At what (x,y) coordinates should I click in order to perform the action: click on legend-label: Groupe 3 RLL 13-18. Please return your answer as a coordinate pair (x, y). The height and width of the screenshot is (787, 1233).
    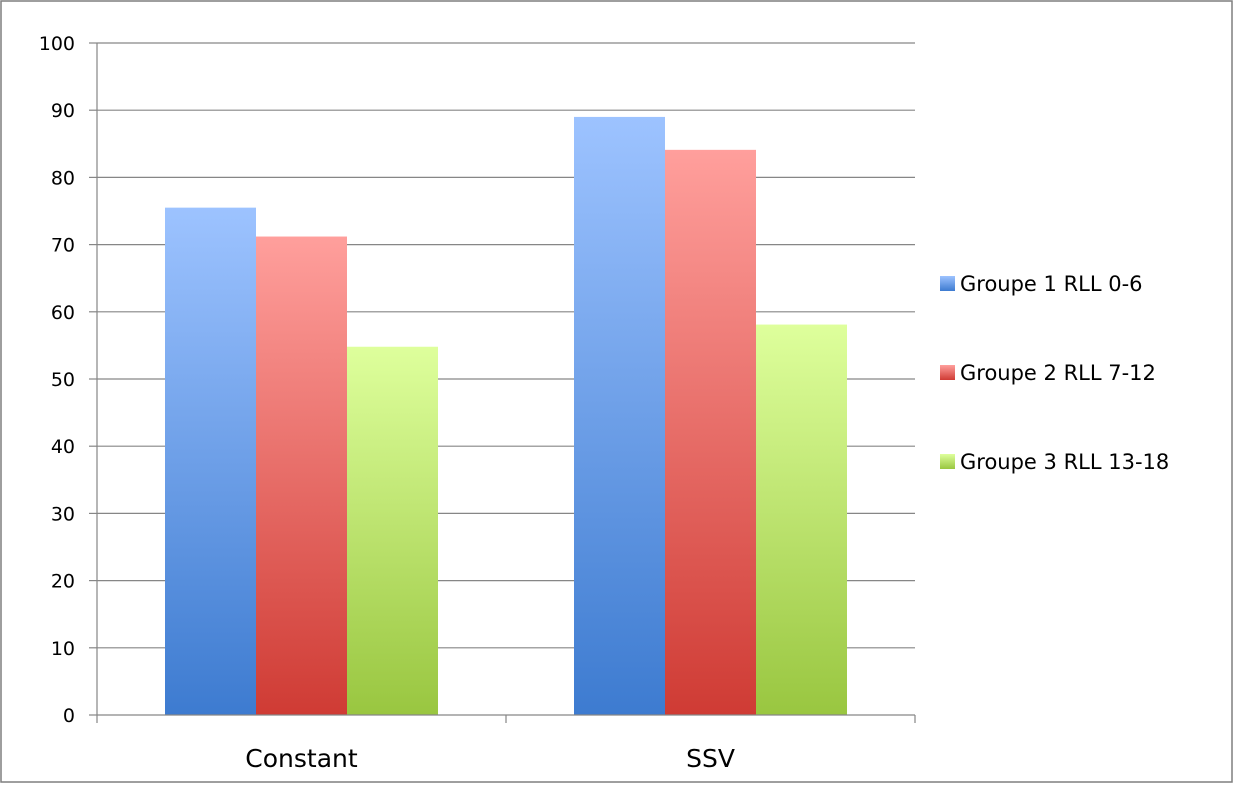
    Looking at the image, I should click on (1064, 462).